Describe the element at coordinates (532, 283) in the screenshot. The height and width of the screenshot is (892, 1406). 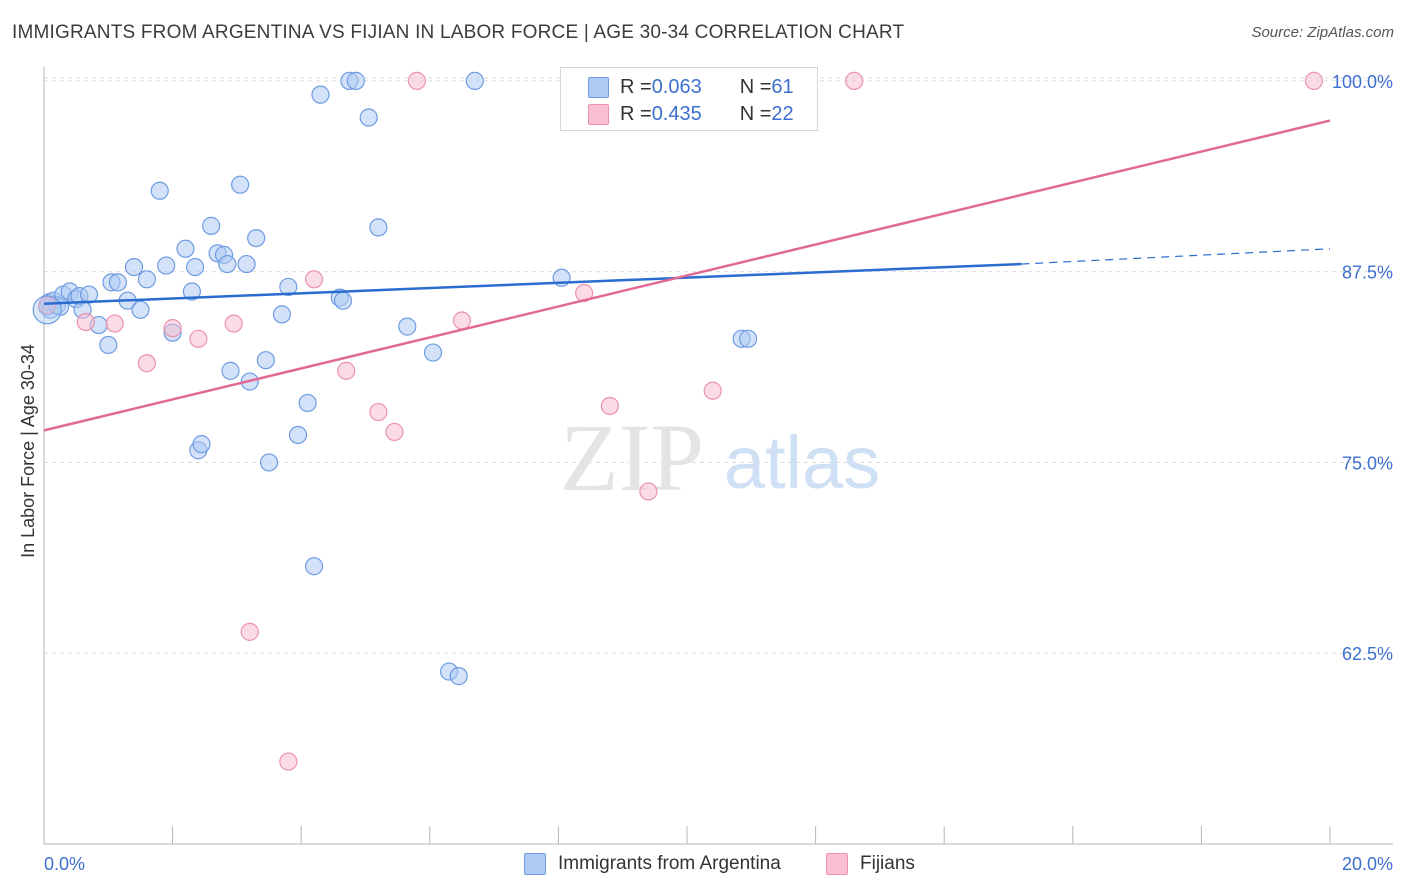
I see `argentina-trend-line` at that location.